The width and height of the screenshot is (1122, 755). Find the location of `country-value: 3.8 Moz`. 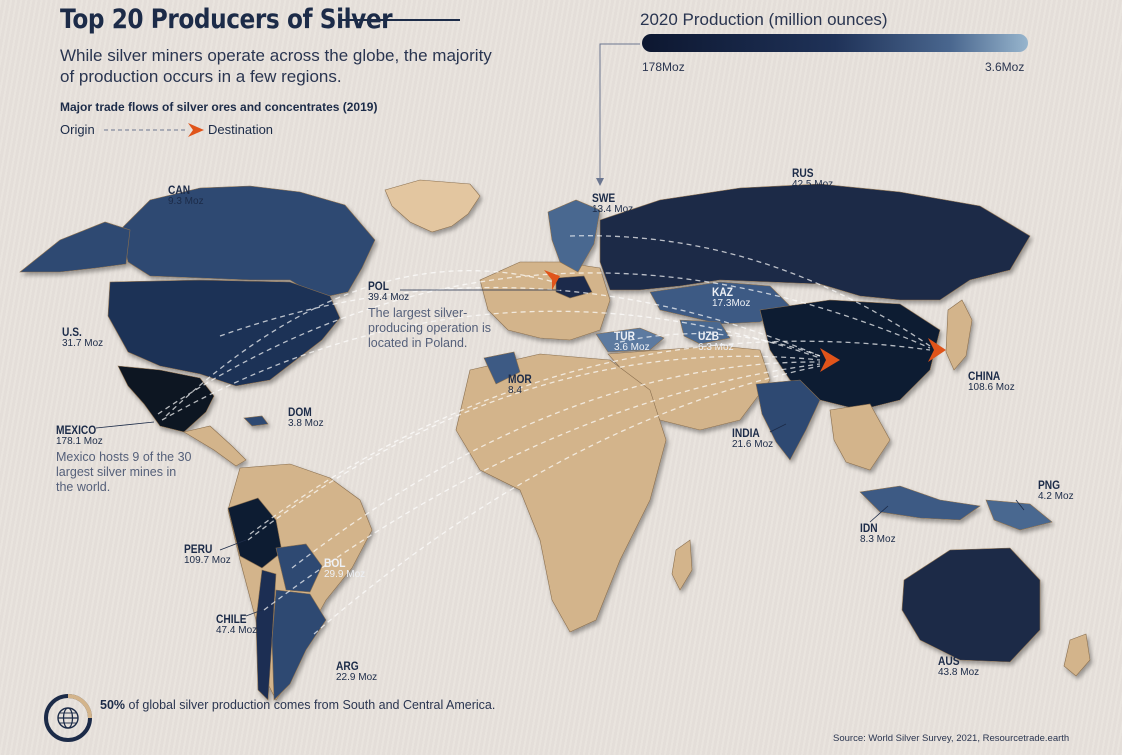

country-value: 3.8 Moz is located at coordinates (306, 423).